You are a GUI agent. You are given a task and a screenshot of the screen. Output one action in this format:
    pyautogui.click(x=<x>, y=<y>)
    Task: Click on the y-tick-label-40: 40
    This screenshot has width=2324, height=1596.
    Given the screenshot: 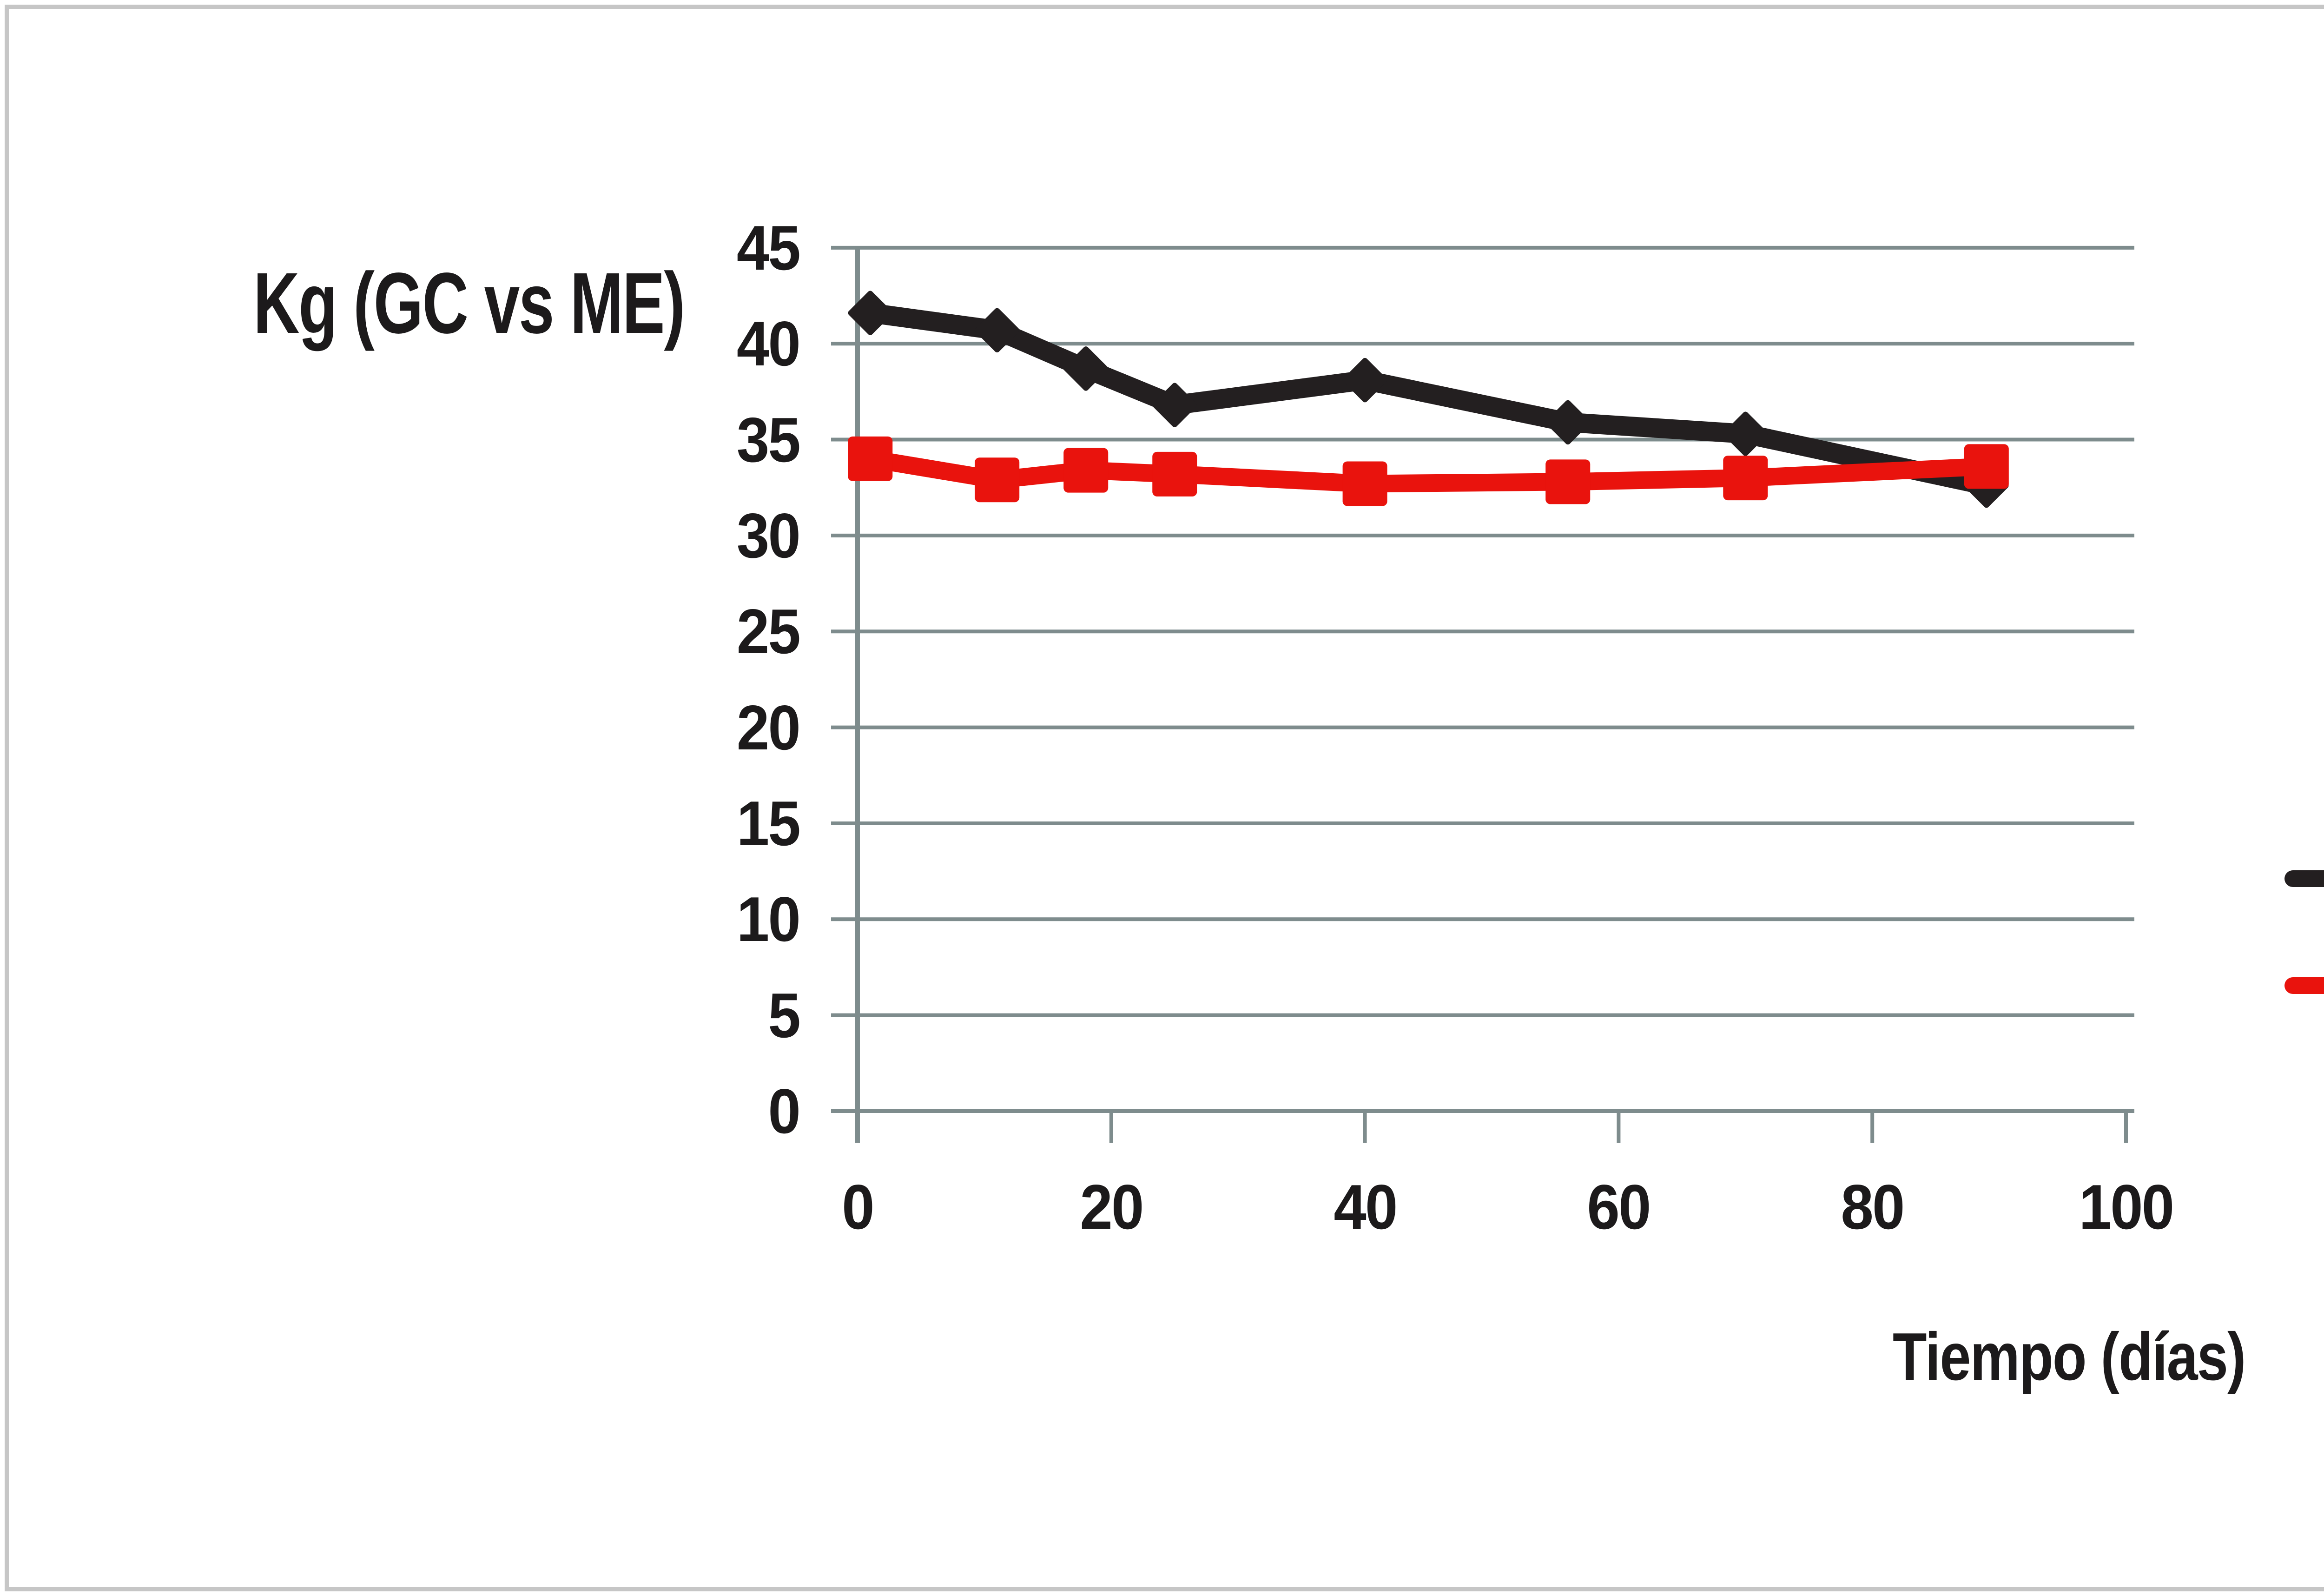 What is the action you would take?
    pyautogui.click(x=768, y=343)
    